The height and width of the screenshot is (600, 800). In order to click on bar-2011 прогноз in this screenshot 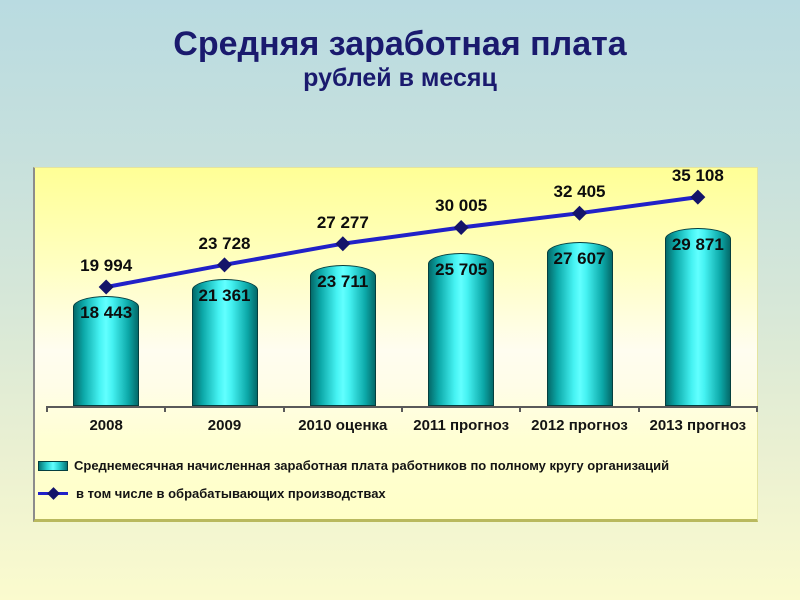, I will do `click(461, 329)`.